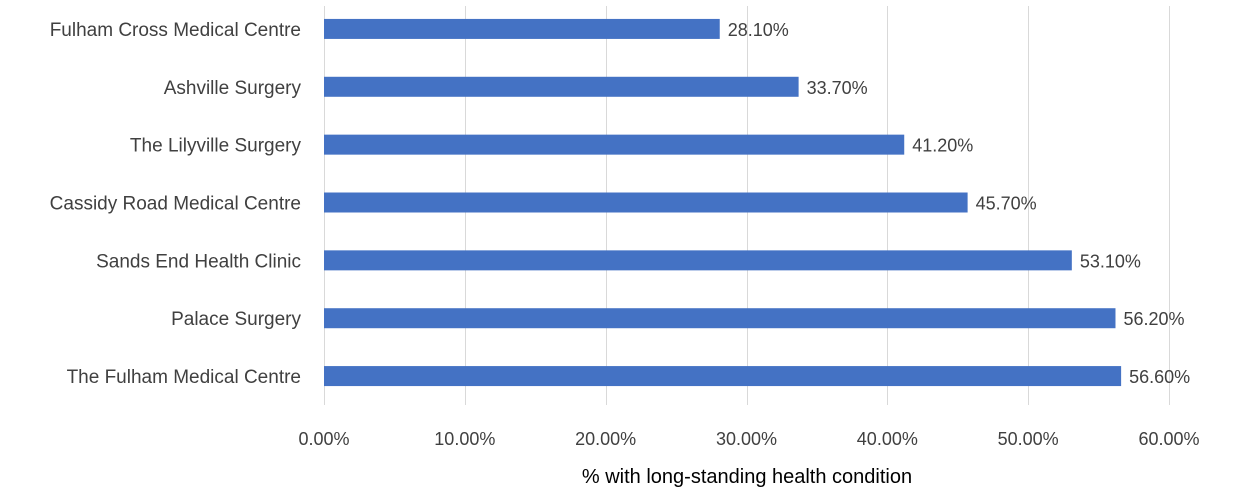 This screenshot has width=1235, height=491. I want to click on category-label: Cassidy Road Medical Centre, so click(175, 204).